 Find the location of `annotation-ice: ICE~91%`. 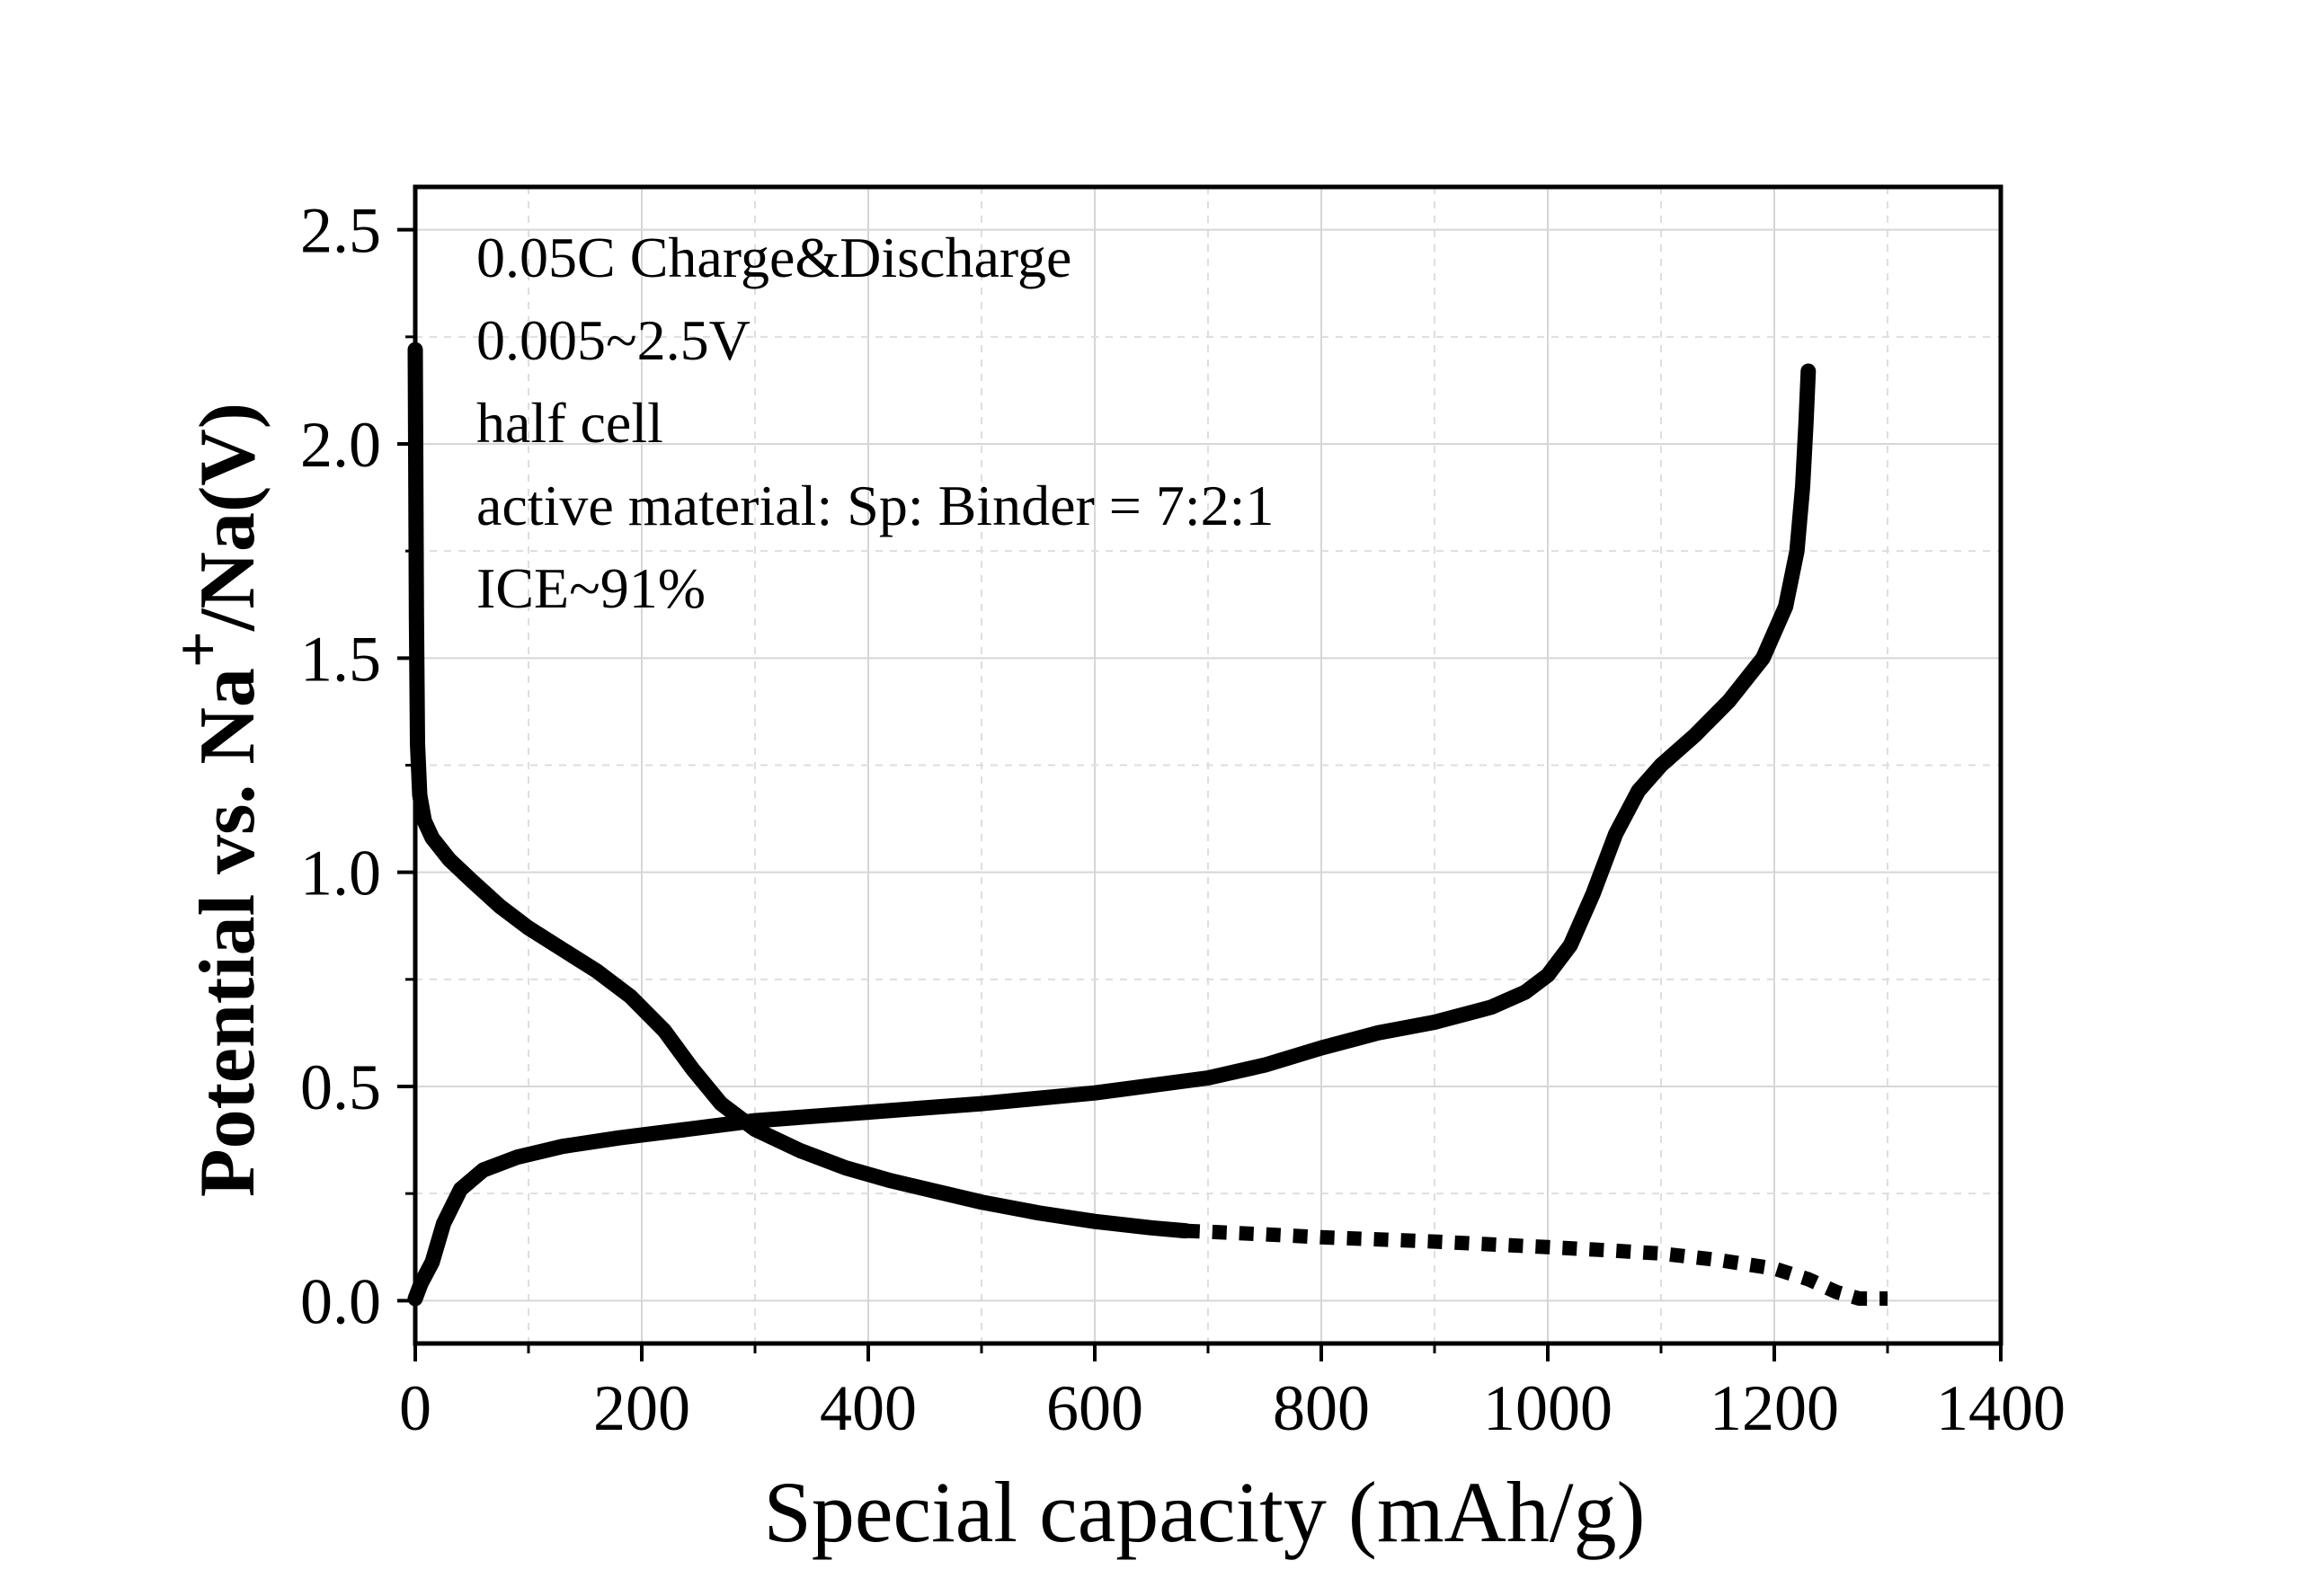

annotation-ice: ICE~91% is located at coordinates (591, 588).